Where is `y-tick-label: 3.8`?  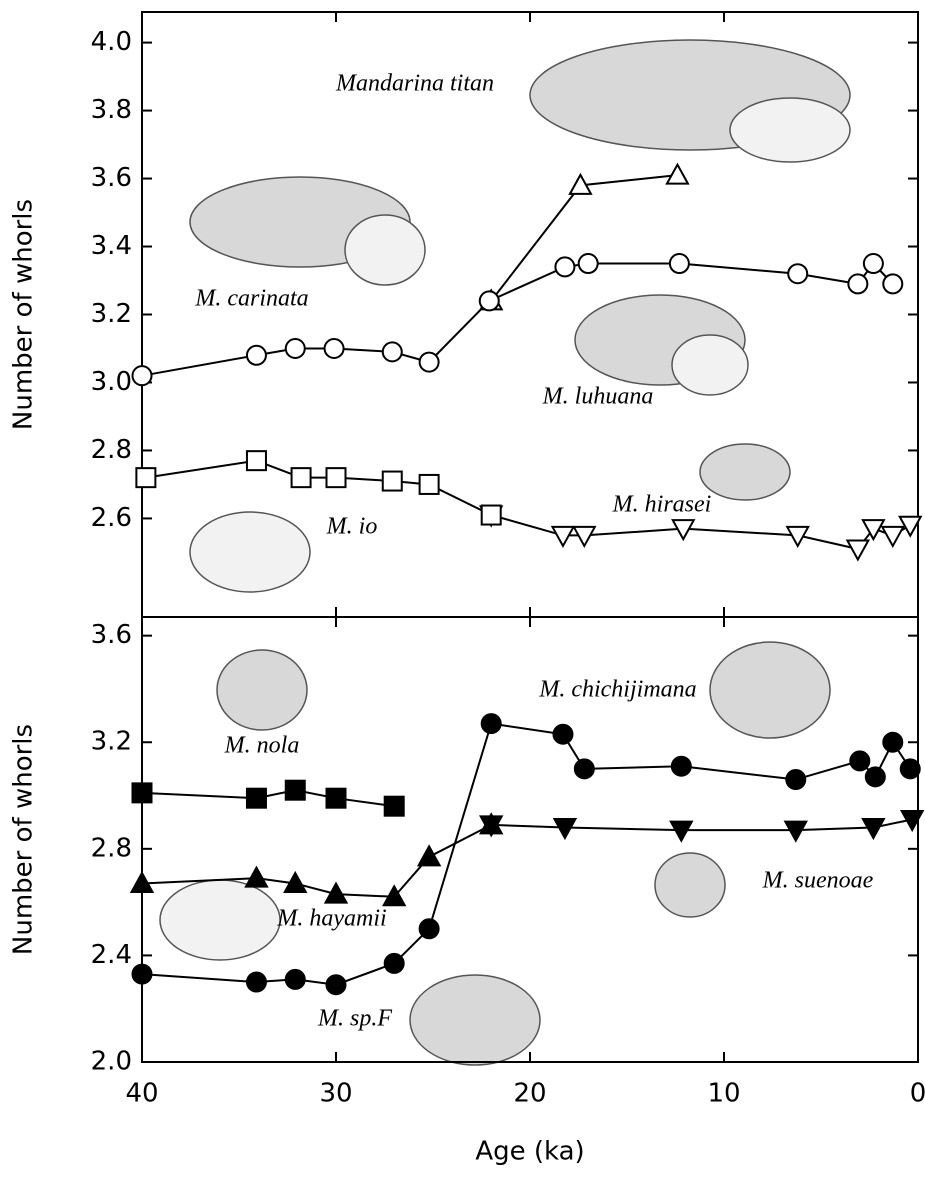
y-tick-label: 3.8 is located at coordinates (111, 110).